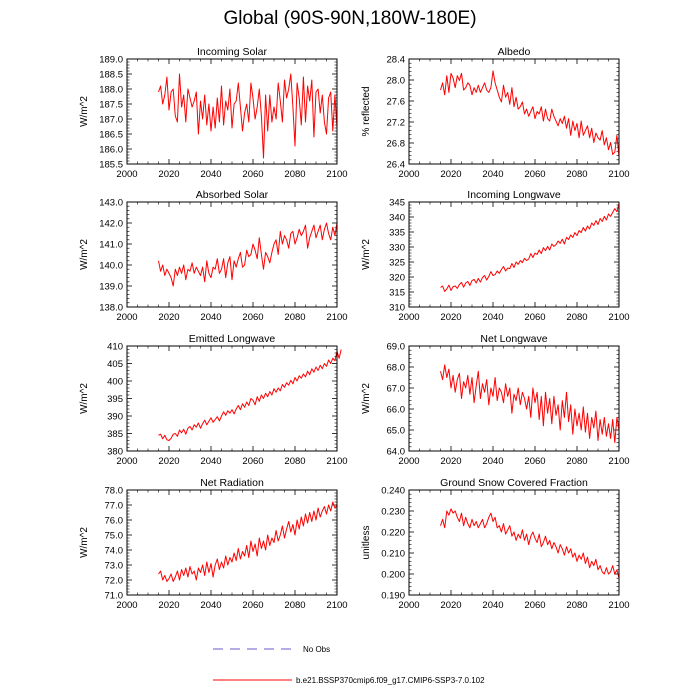  I want to click on y-tick-label: 65.0, so click(396, 431).